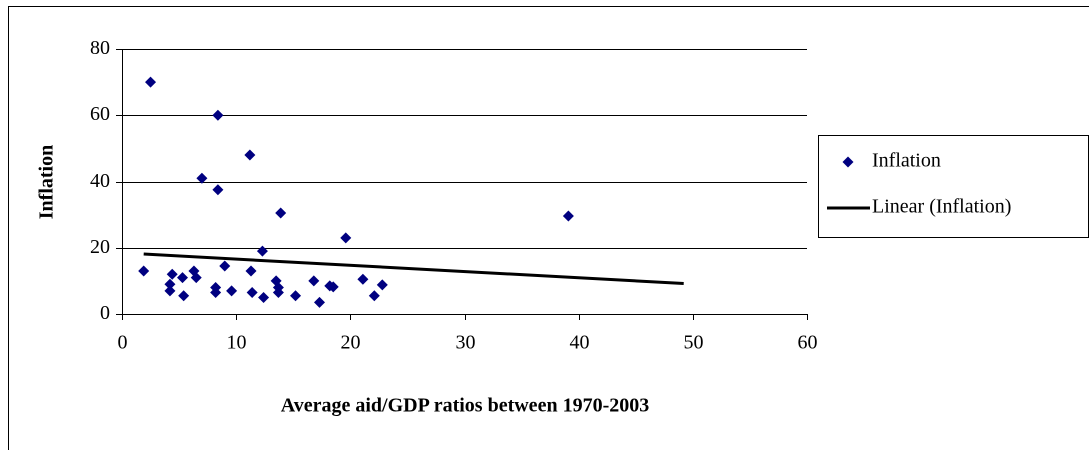 The image size is (1089, 450). I want to click on legend-label: Inflation, so click(906, 161).